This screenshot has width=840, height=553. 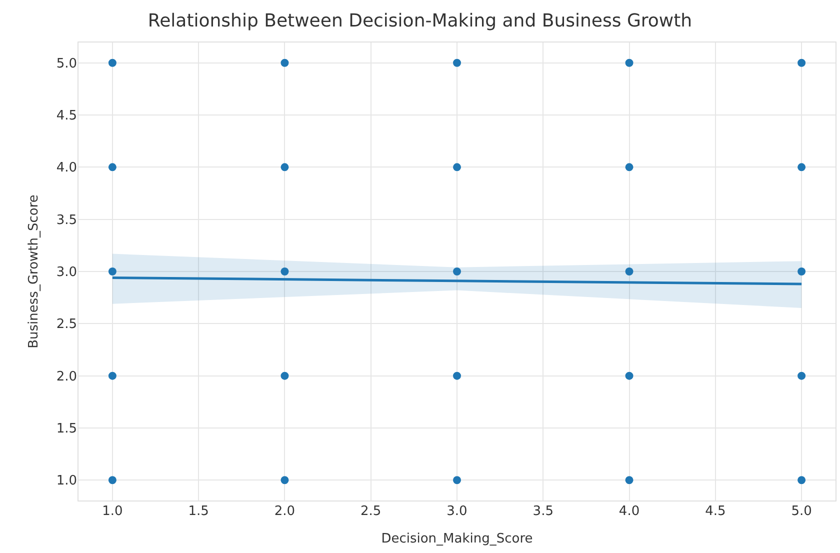 I want to click on x-tick-label: 1.0, so click(x=112, y=511).